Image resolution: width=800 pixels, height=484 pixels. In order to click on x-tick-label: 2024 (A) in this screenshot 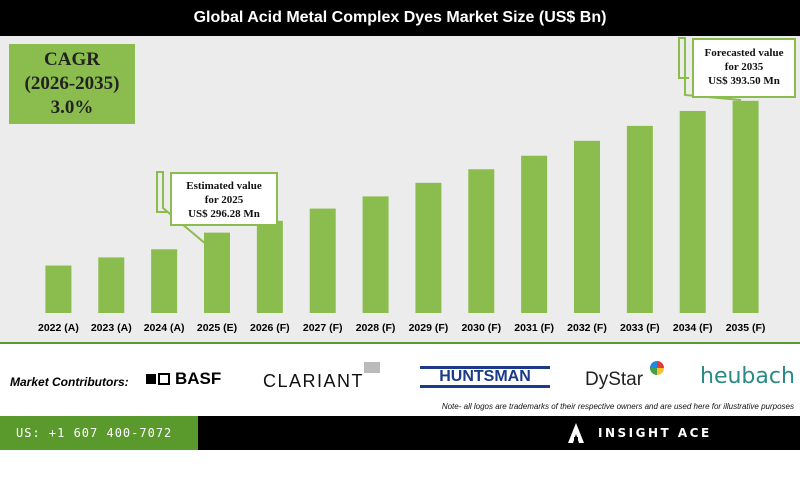, I will do `click(164, 328)`.